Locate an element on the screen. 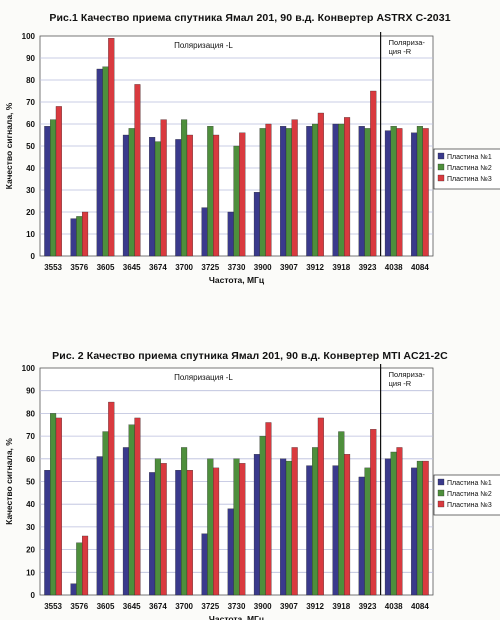 The height and width of the screenshot is (620, 500). x-tick-label: 4084 is located at coordinates (420, 267).